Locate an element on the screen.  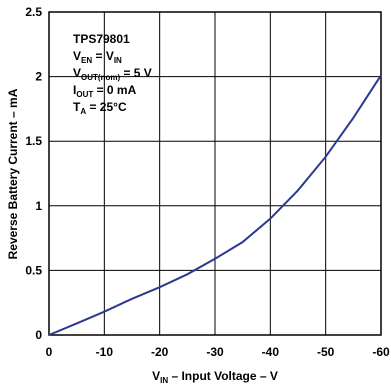
x-tick-label: -40 is located at coordinates (271, 352).